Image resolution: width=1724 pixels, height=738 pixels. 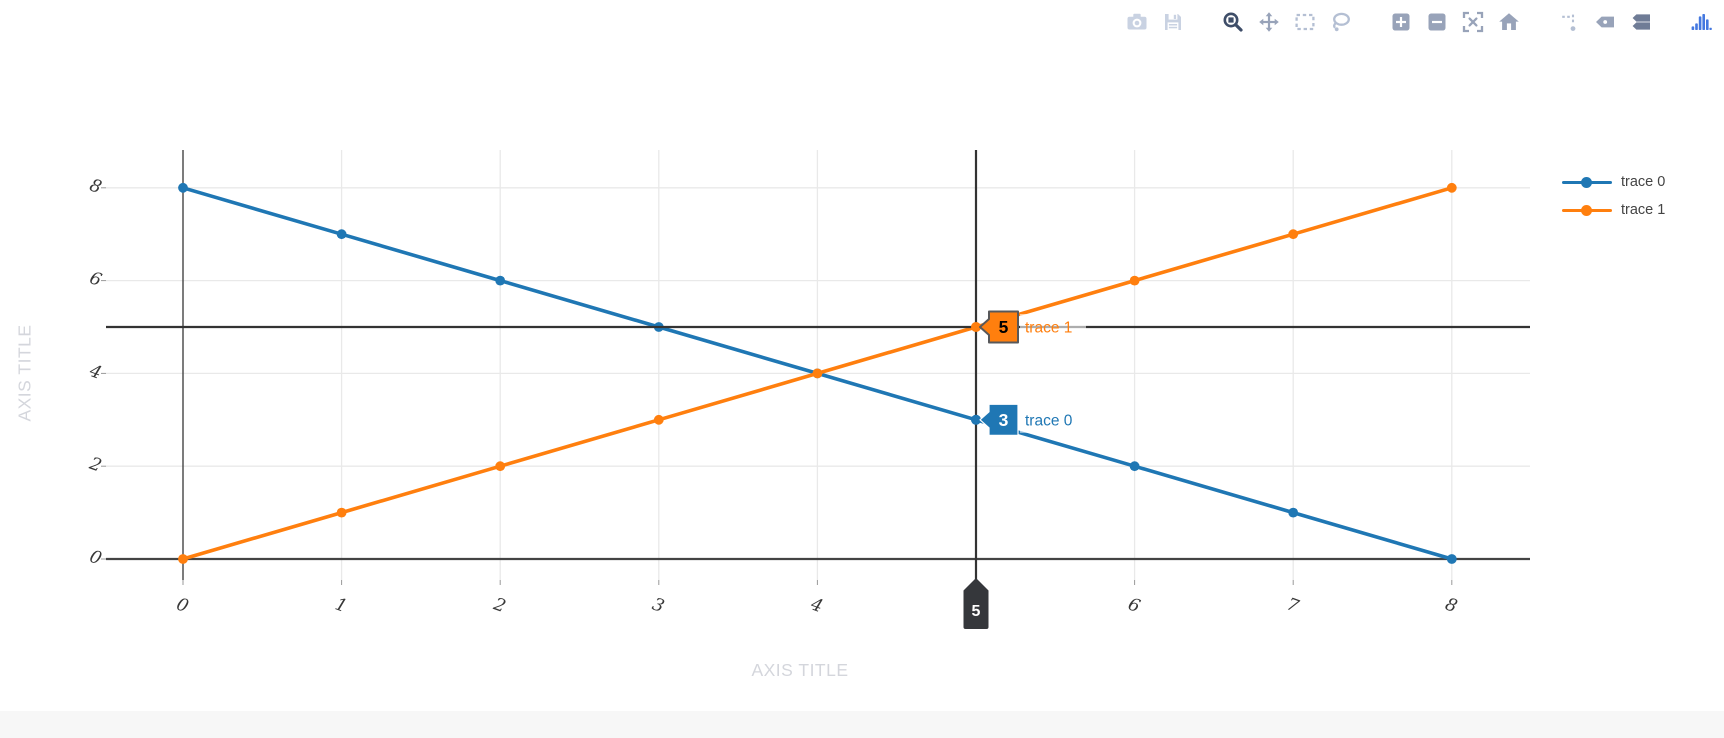 What do you see at coordinates (1643, 182) in the screenshot?
I see `legend-label: trace 0` at bounding box center [1643, 182].